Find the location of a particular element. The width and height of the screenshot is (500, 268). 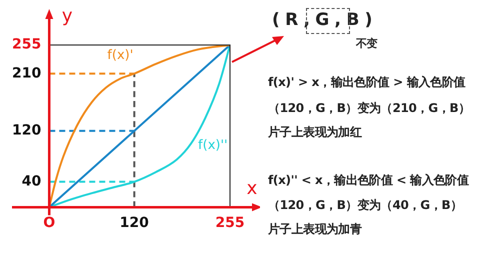

y-axis-title: y is located at coordinates (67, 16).